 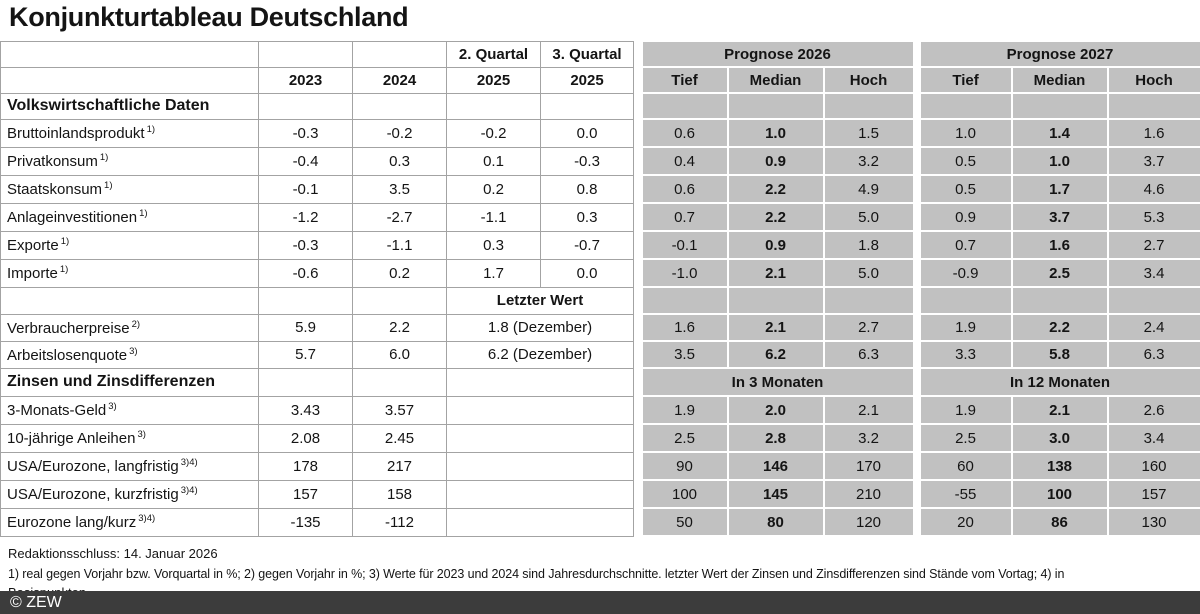 I want to click on col-header-q2: 2. Quartal, so click(x=493, y=54).